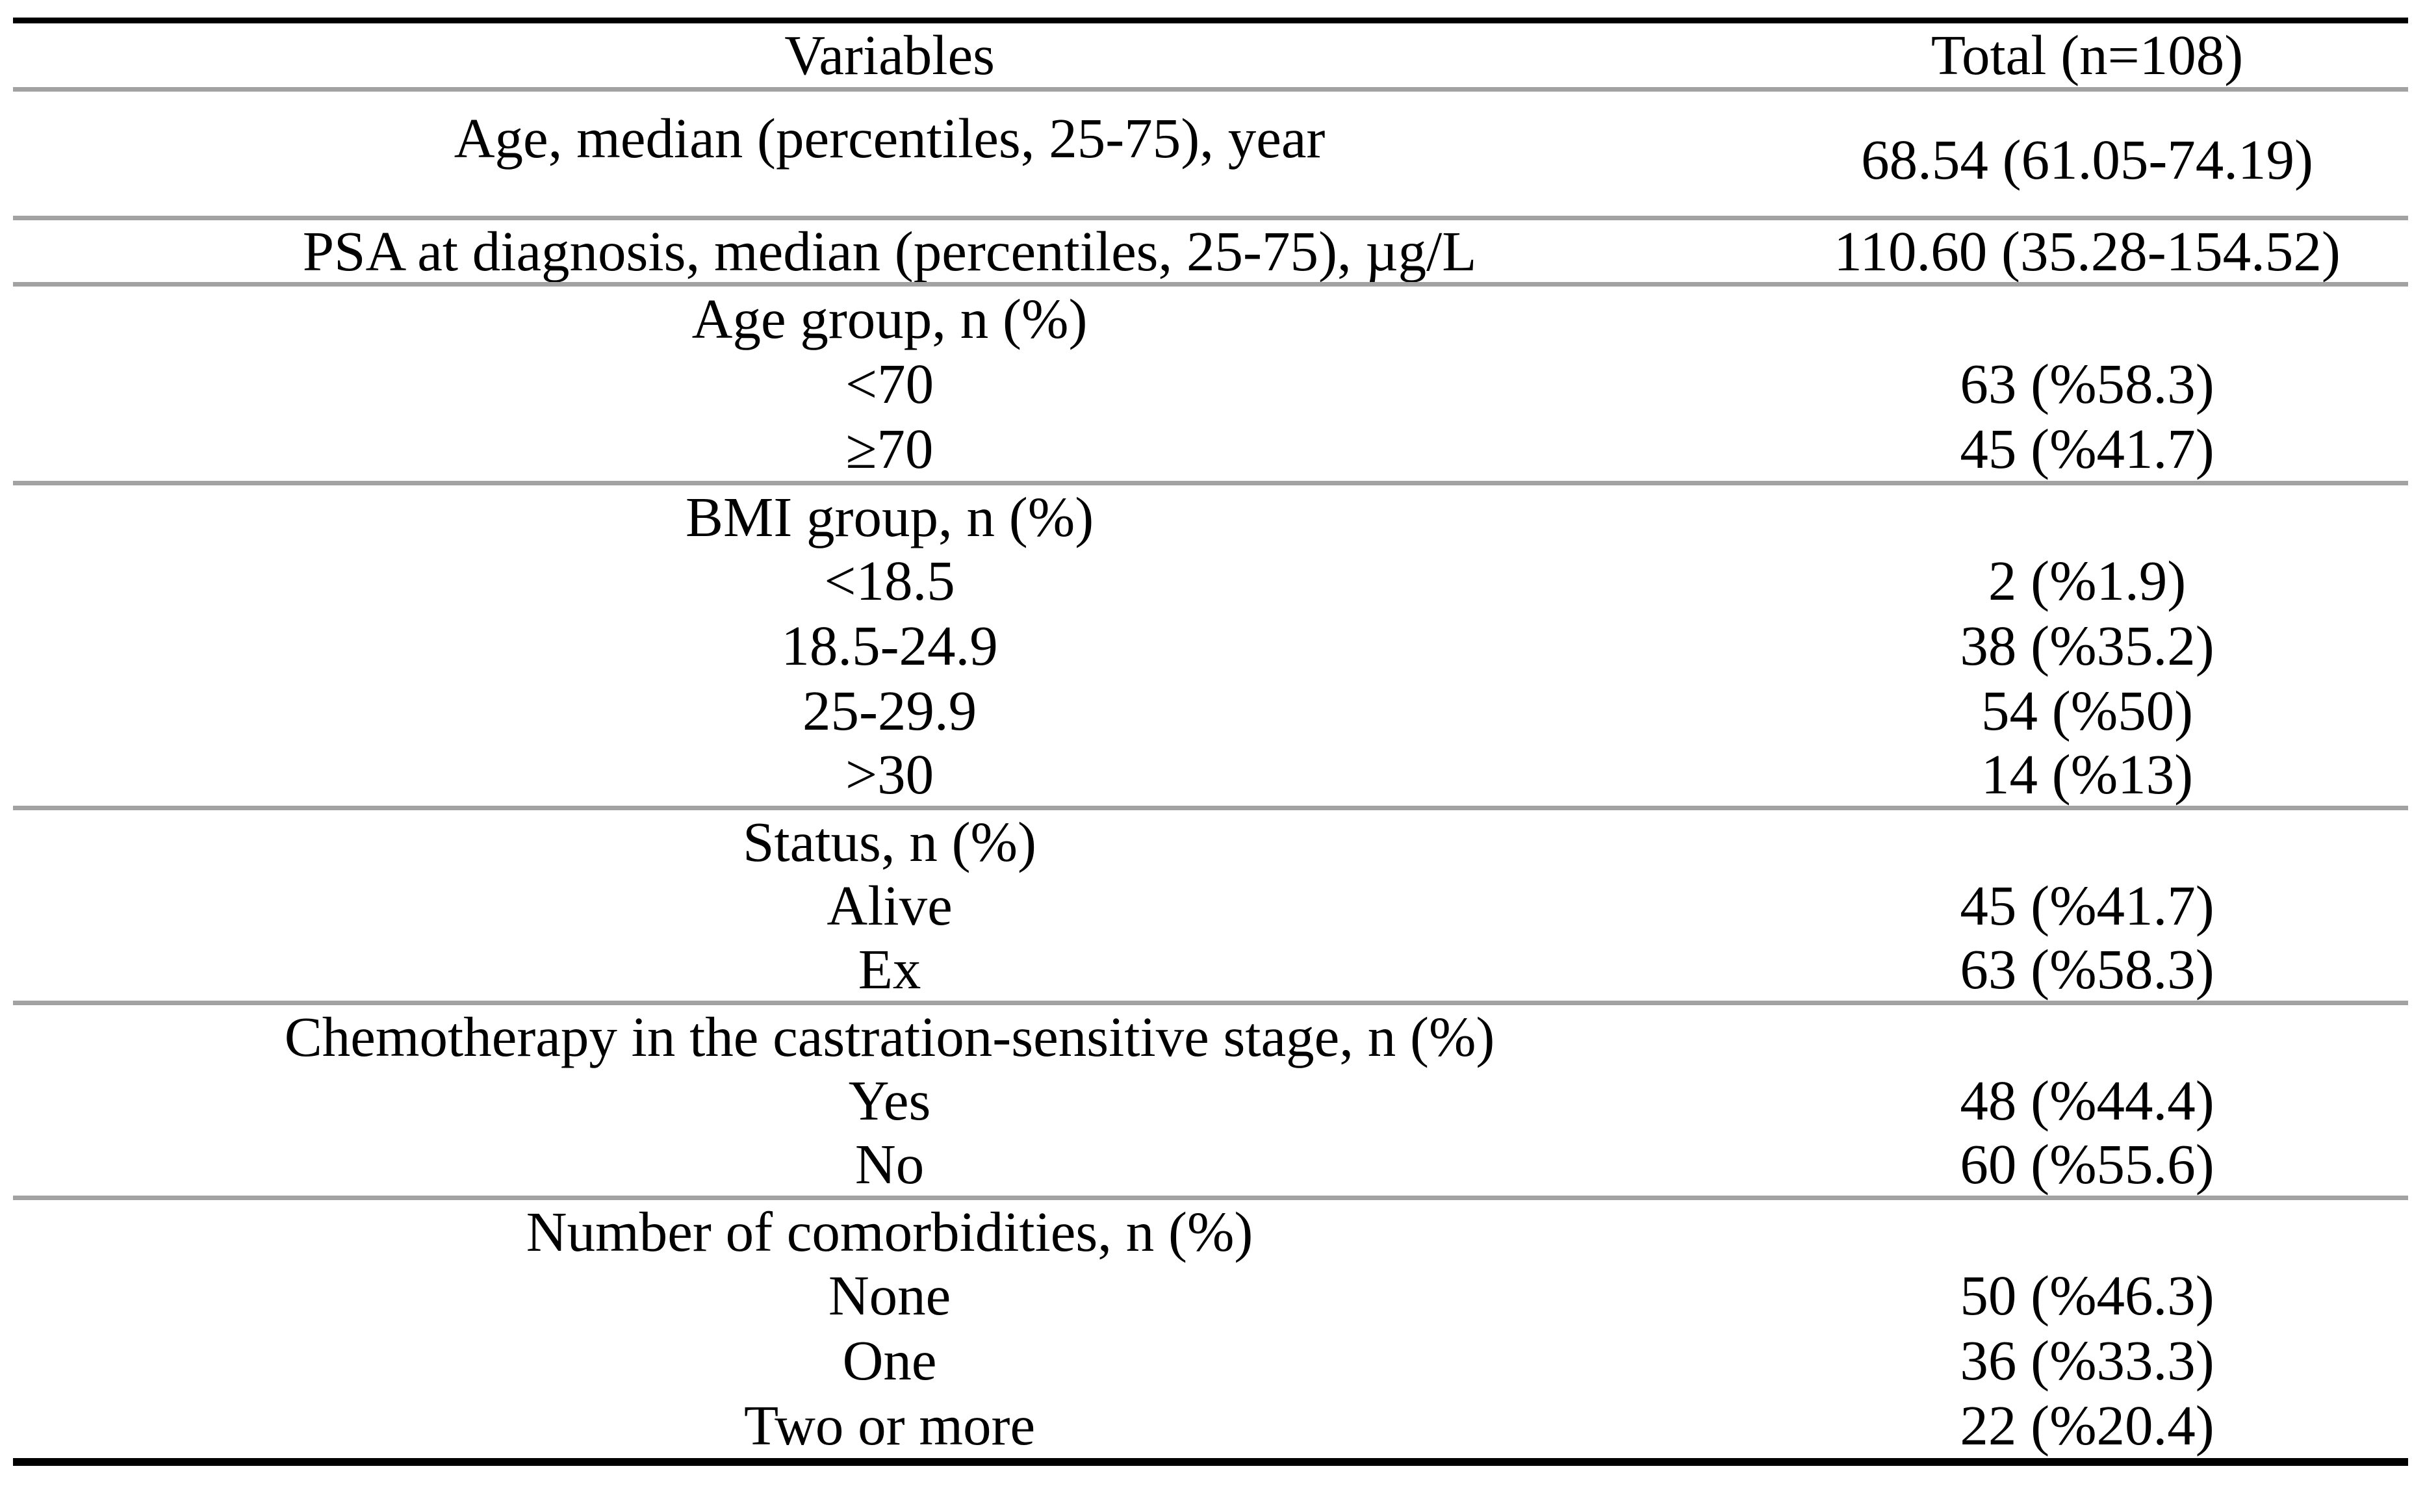 The image size is (2425, 1512). What do you see at coordinates (890, 1167) in the screenshot?
I see `variable-cell: No` at bounding box center [890, 1167].